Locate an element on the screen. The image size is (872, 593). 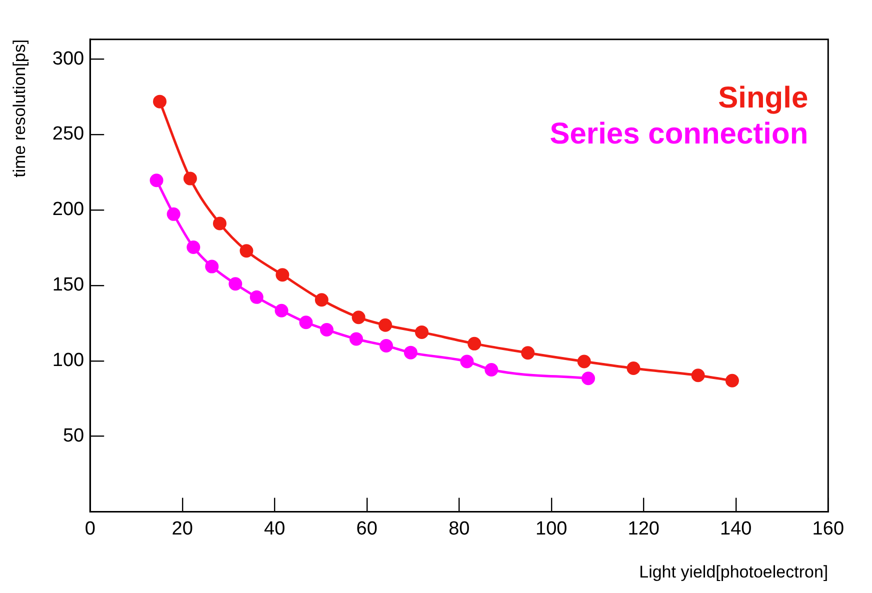
y-tick-label: 50 is located at coordinates (73, 436).